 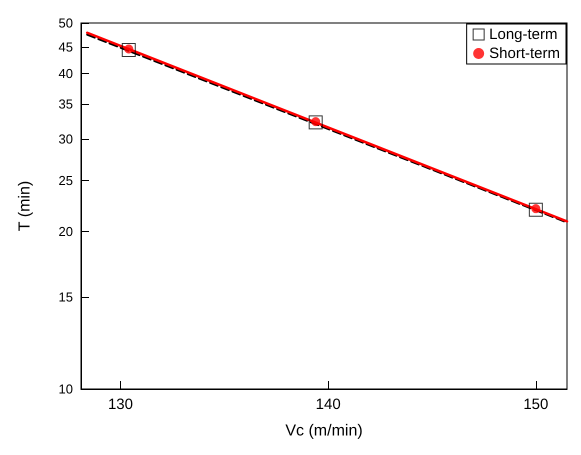 I want to click on y-tick-label: 50, so click(x=65, y=23).